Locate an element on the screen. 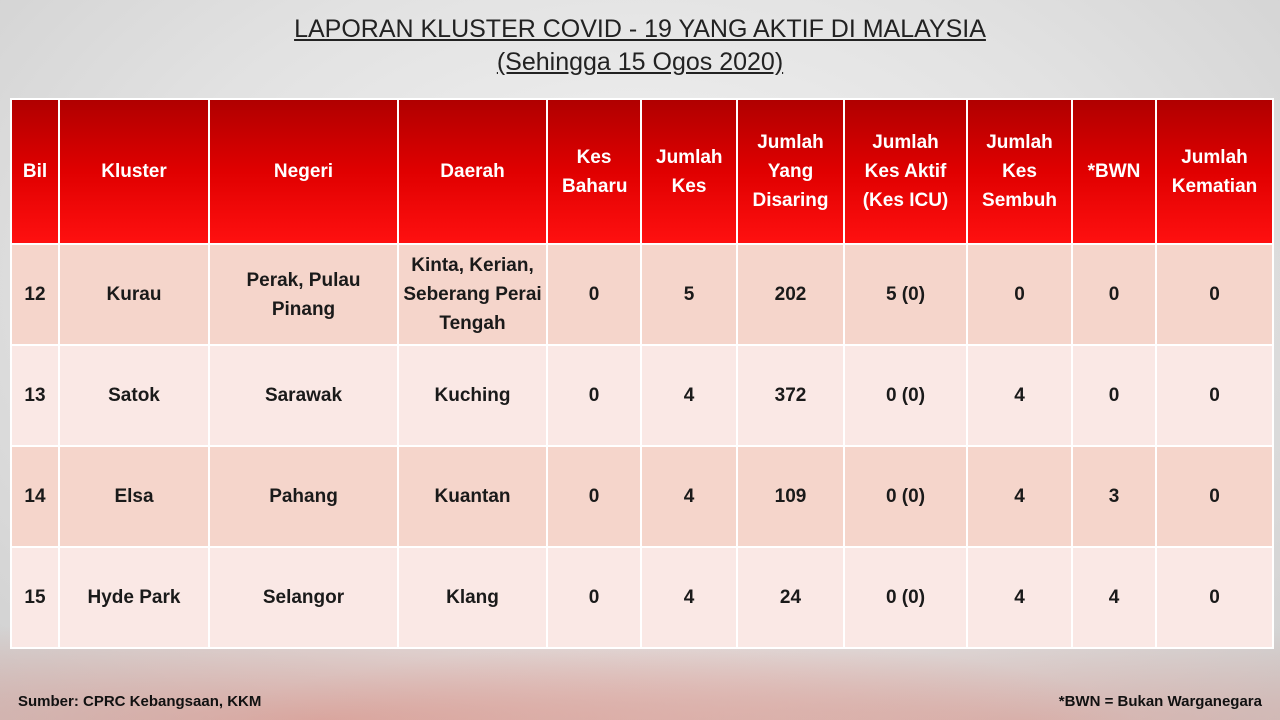 Image resolution: width=1280 pixels, height=720 pixels. column-header: Jumlah Kes Aktif (Kes ICU) is located at coordinates (905, 171).